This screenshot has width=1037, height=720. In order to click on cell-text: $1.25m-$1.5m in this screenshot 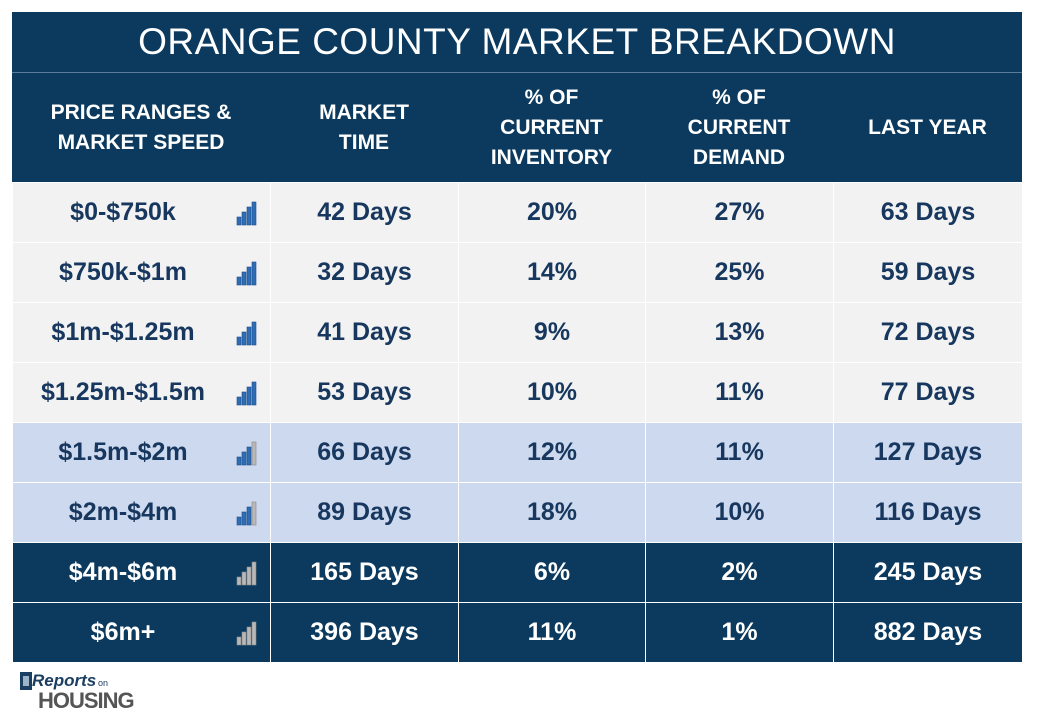, I will do `click(122, 392)`.